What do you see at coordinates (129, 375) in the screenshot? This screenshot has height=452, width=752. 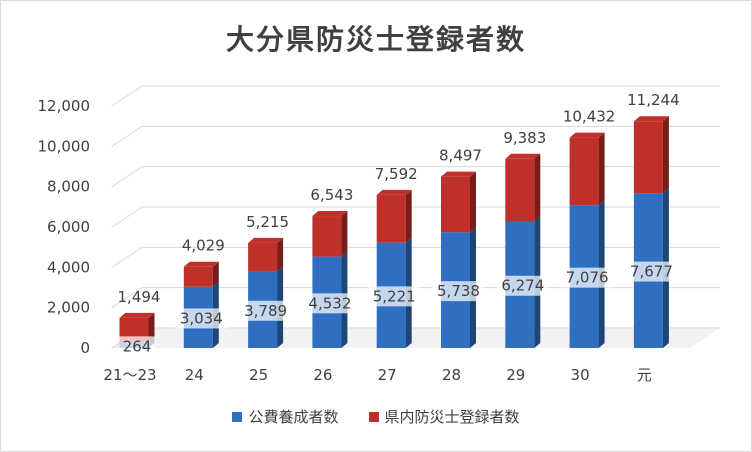 I see `x-tick-label: 21～23` at bounding box center [129, 375].